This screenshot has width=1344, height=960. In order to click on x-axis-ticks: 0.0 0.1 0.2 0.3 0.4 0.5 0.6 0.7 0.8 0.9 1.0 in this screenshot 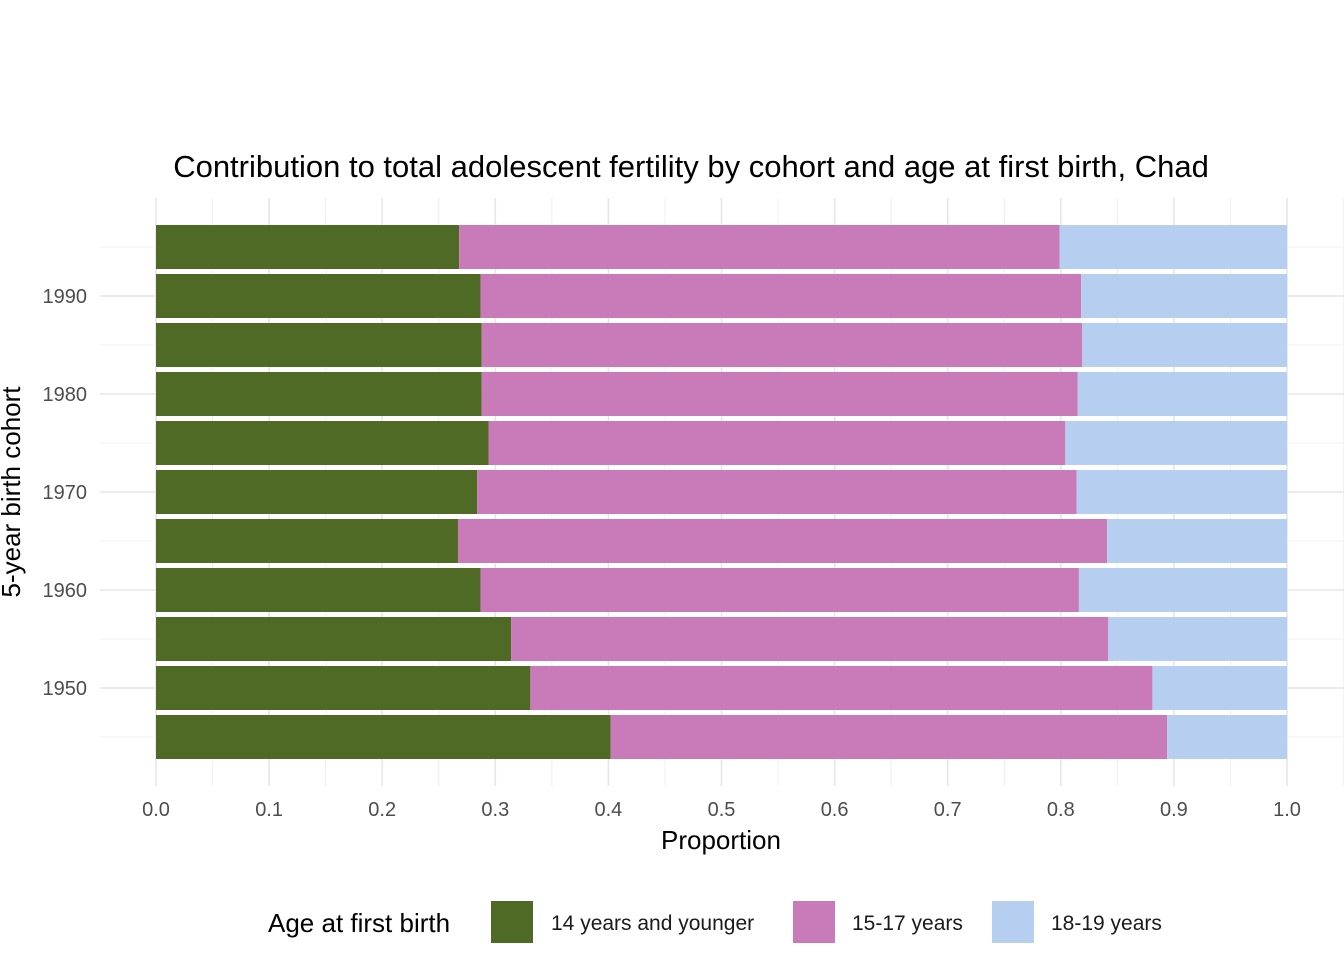, I will do `click(721, 810)`.